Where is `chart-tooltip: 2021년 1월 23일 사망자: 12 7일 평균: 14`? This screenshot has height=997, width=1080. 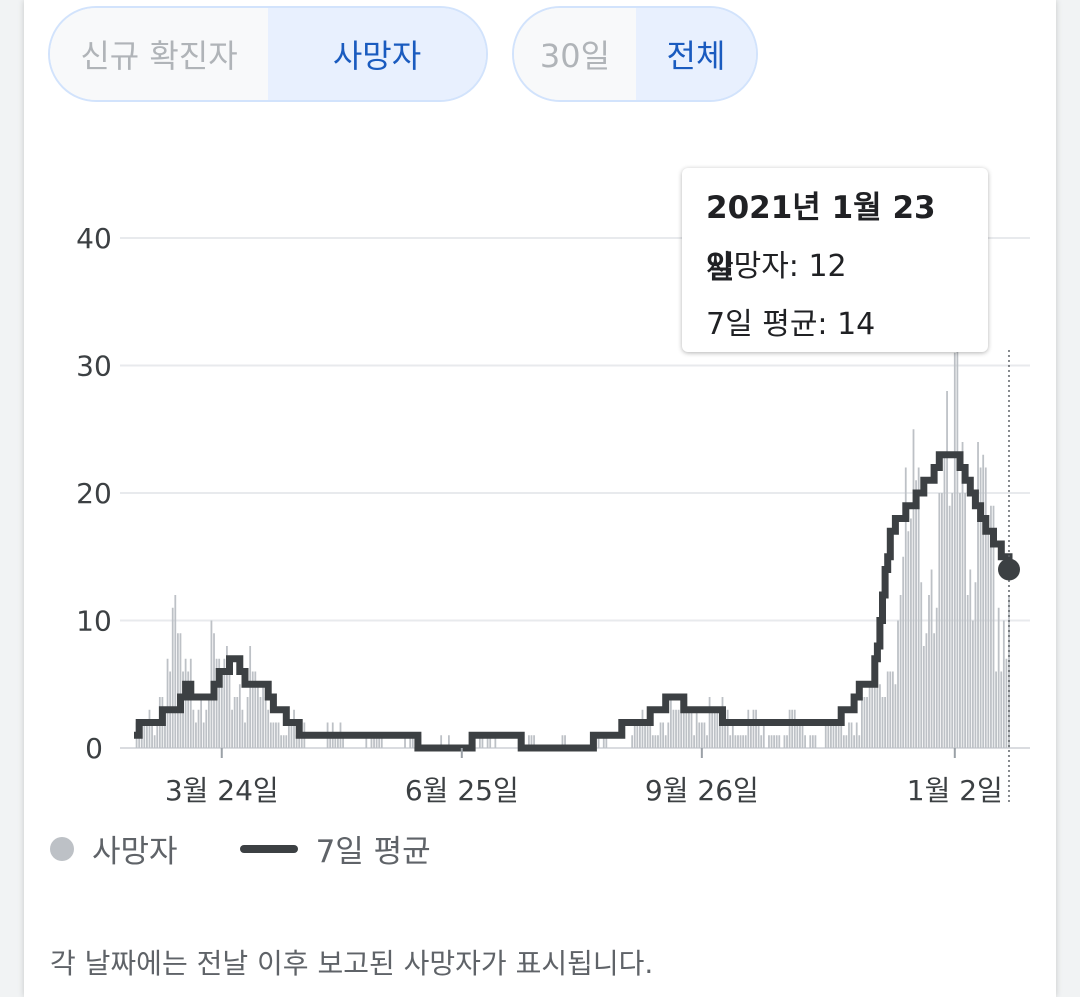
chart-tooltip: 2021년 1월 23일 사망자: 12 7일 평균: 14 is located at coordinates (835, 260).